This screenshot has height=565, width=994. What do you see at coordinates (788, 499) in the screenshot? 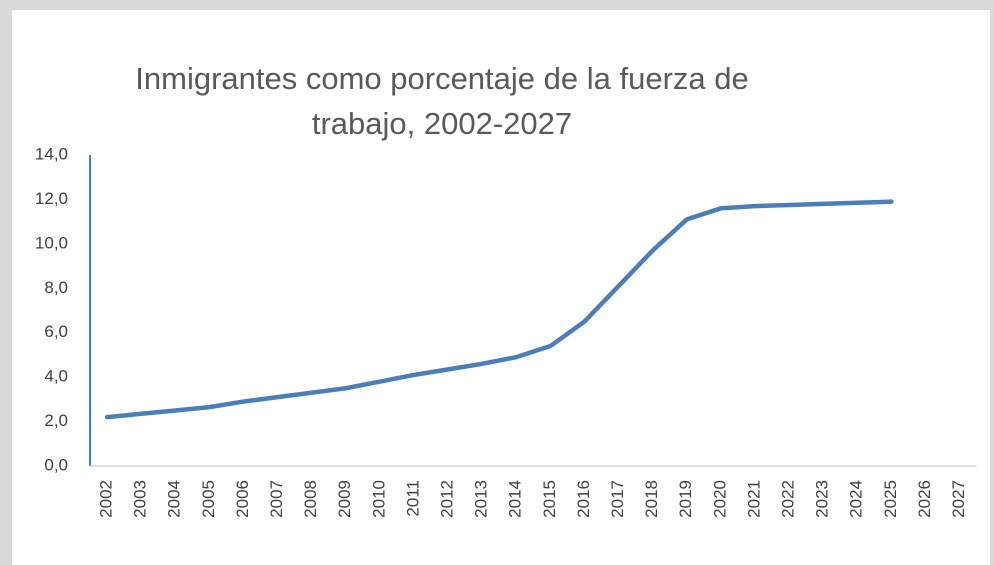
I see `x-tick-label: 2022` at bounding box center [788, 499].